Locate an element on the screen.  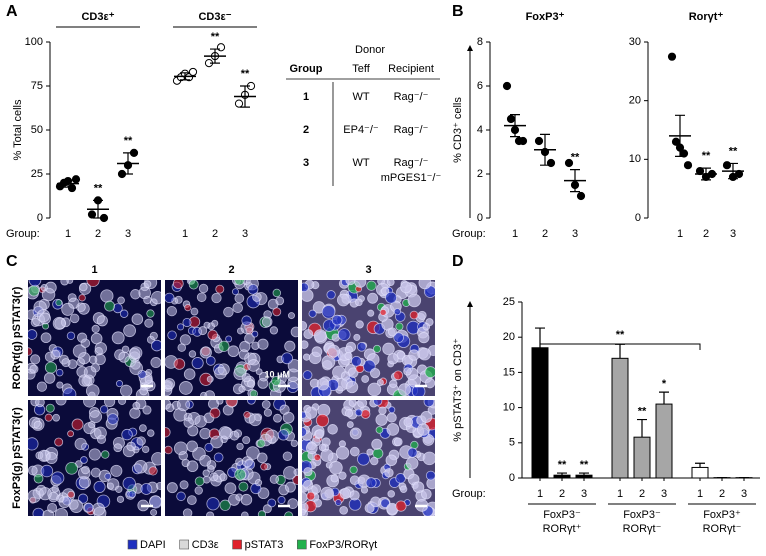
significance: ** is located at coordinates (584, 465).